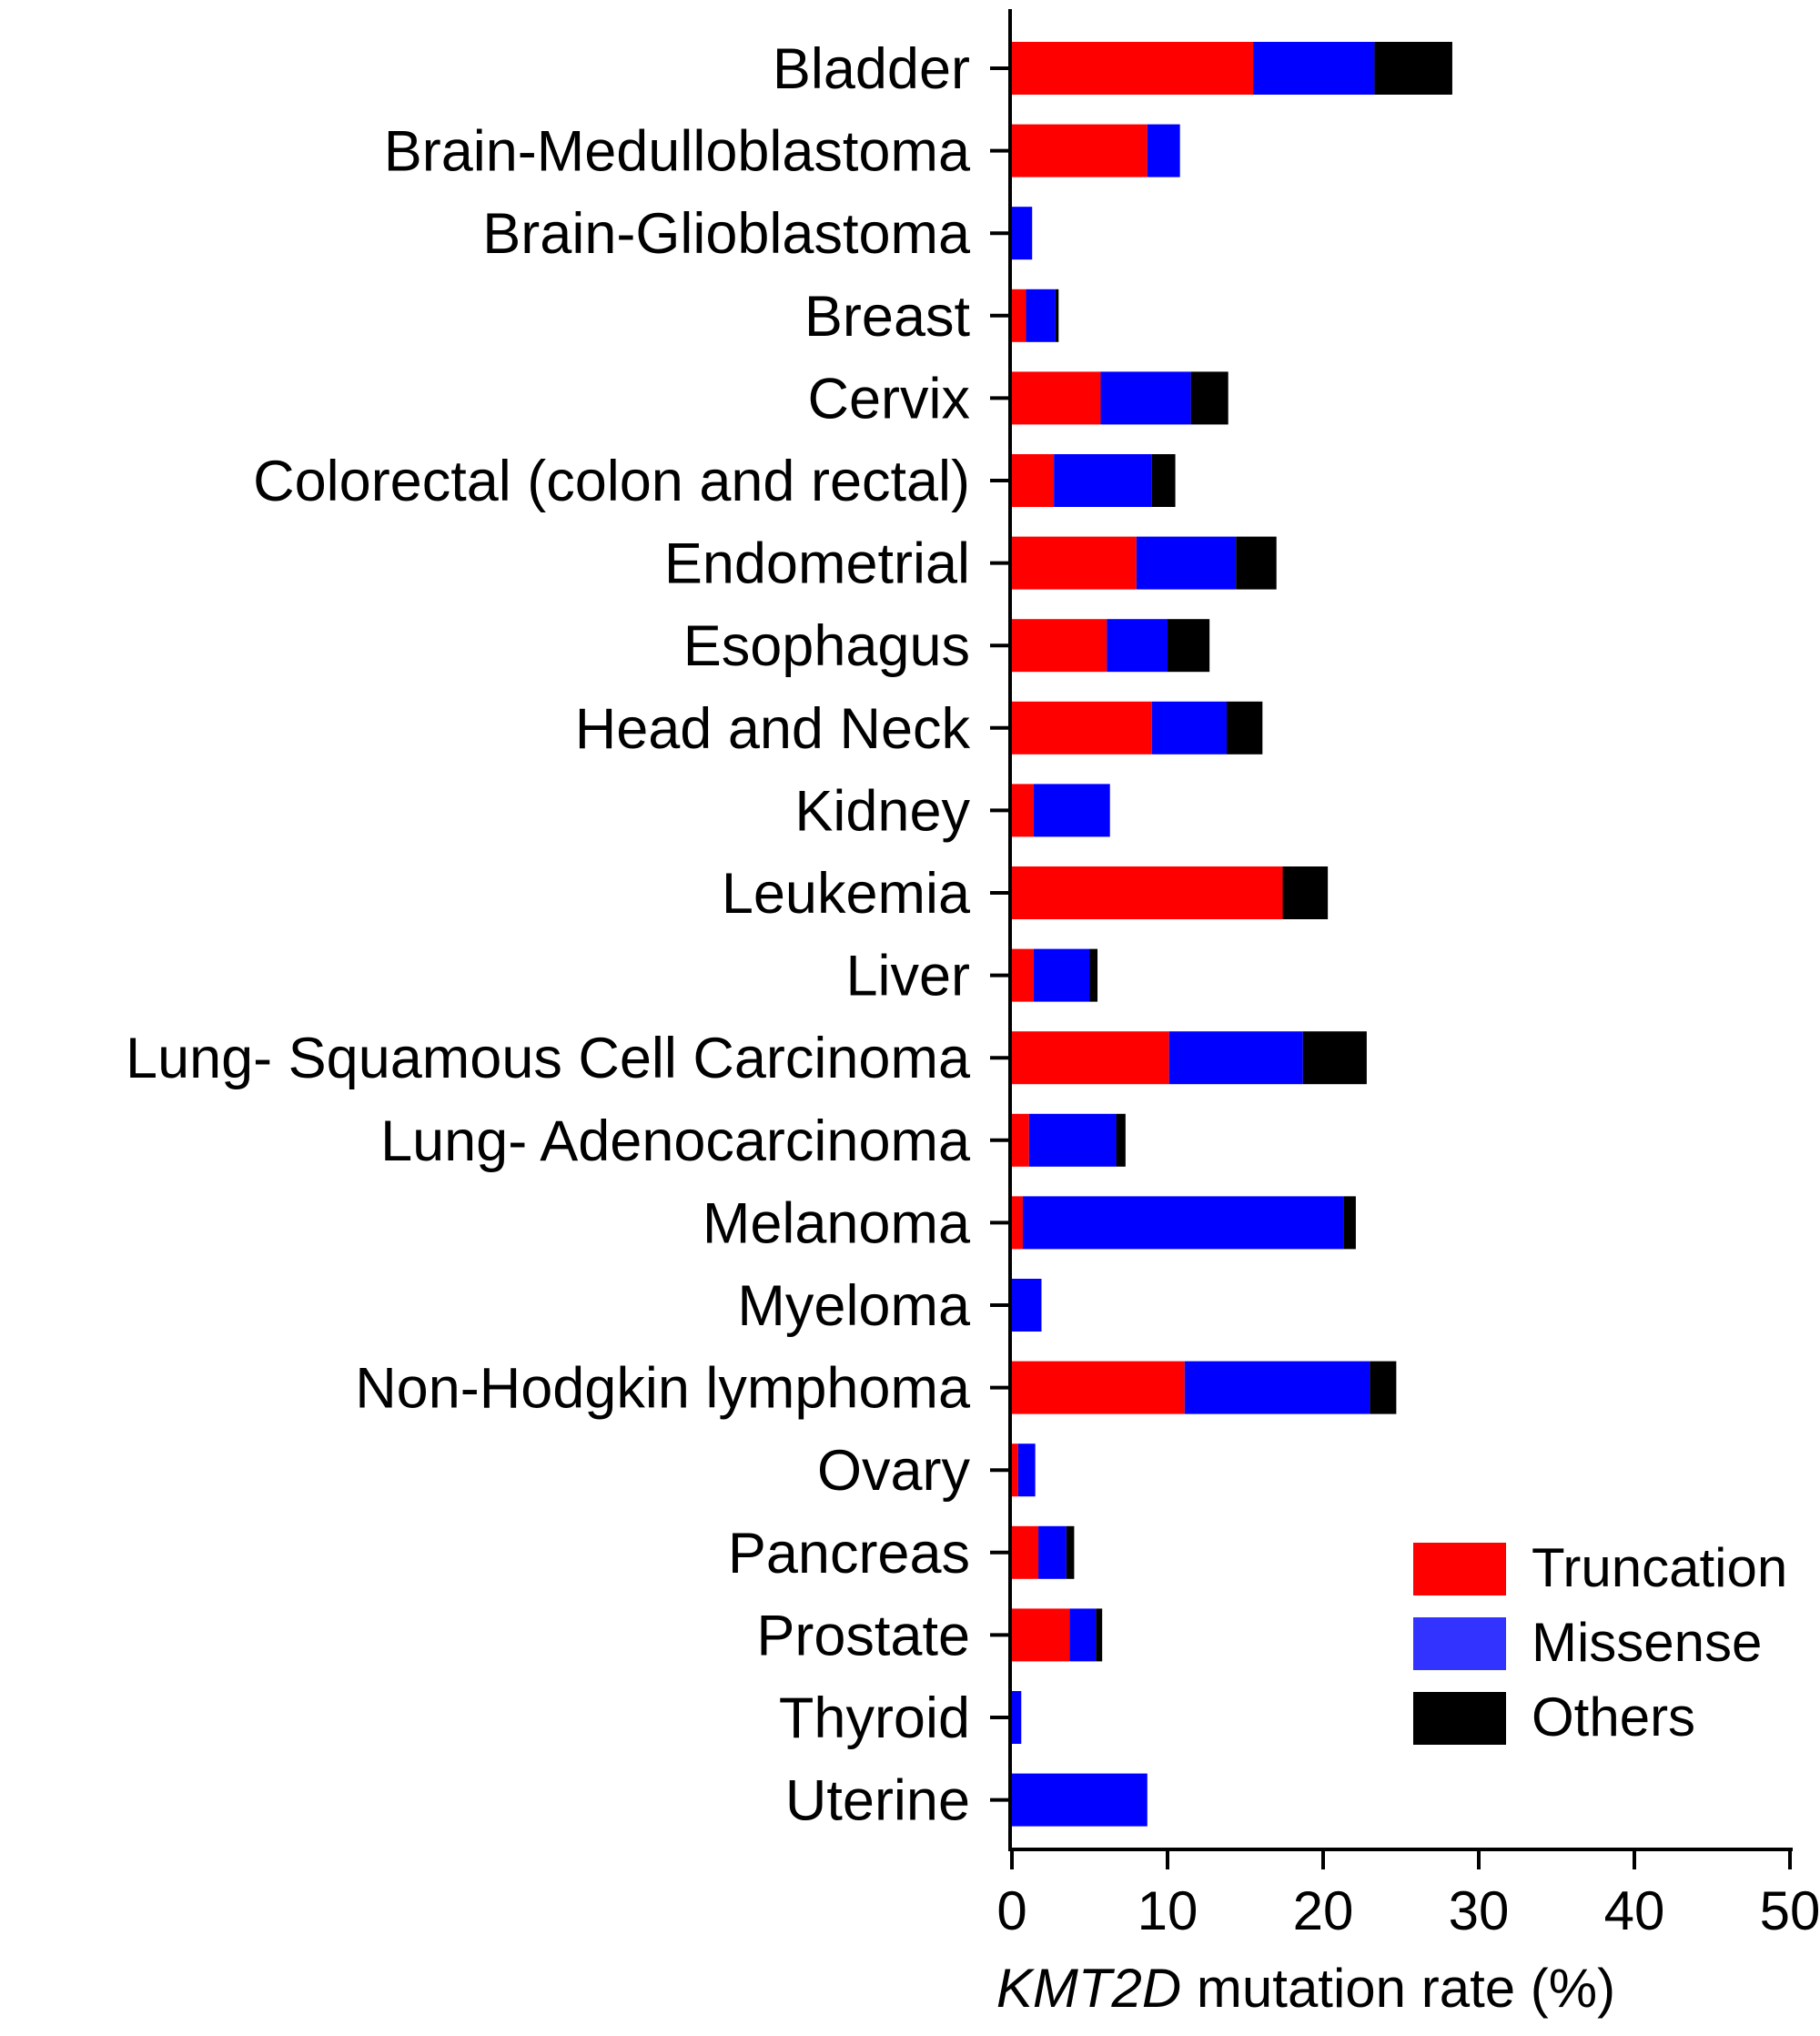 The width and height of the screenshot is (1820, 2036). I want to click on bar-others-endometrial, so click(1257, 563).